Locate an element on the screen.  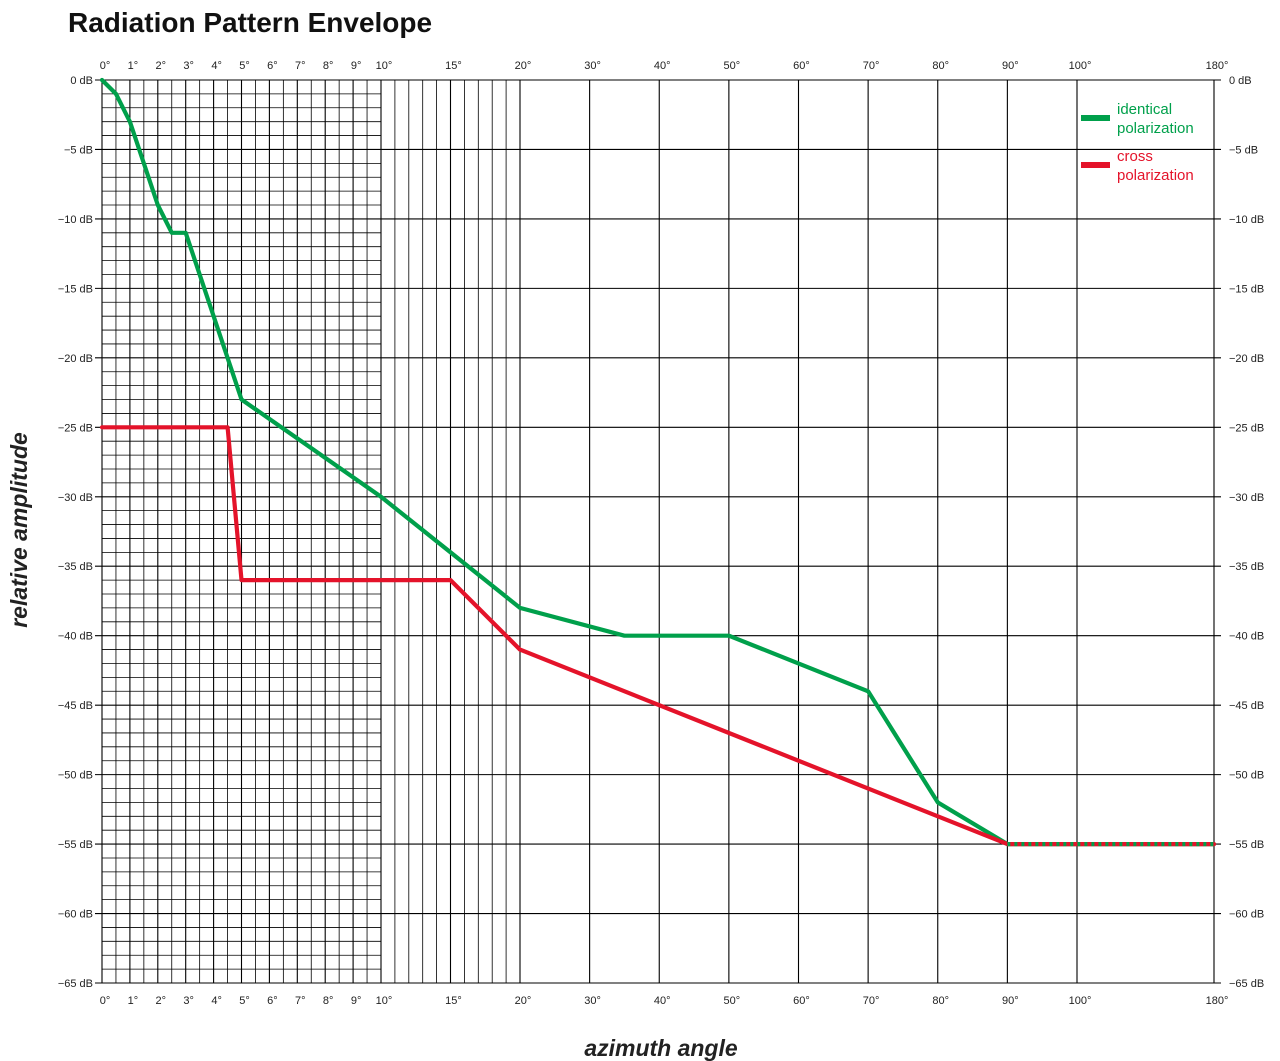
x-tick-label-bottom: 2° is located at coordinates (161, 1001).